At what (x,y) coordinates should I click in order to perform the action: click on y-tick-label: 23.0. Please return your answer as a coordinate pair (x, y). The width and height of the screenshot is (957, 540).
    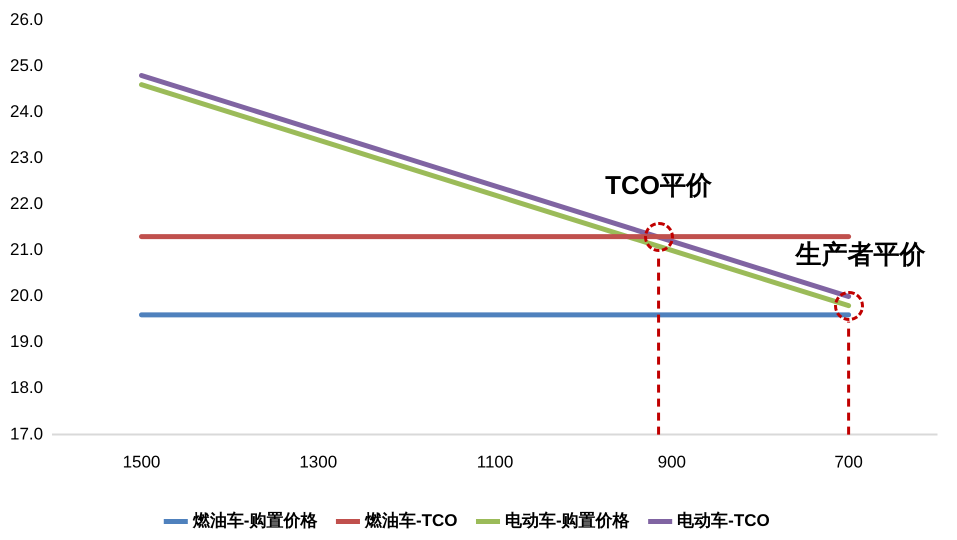
    Looking at the image, I should click on (27, 158).